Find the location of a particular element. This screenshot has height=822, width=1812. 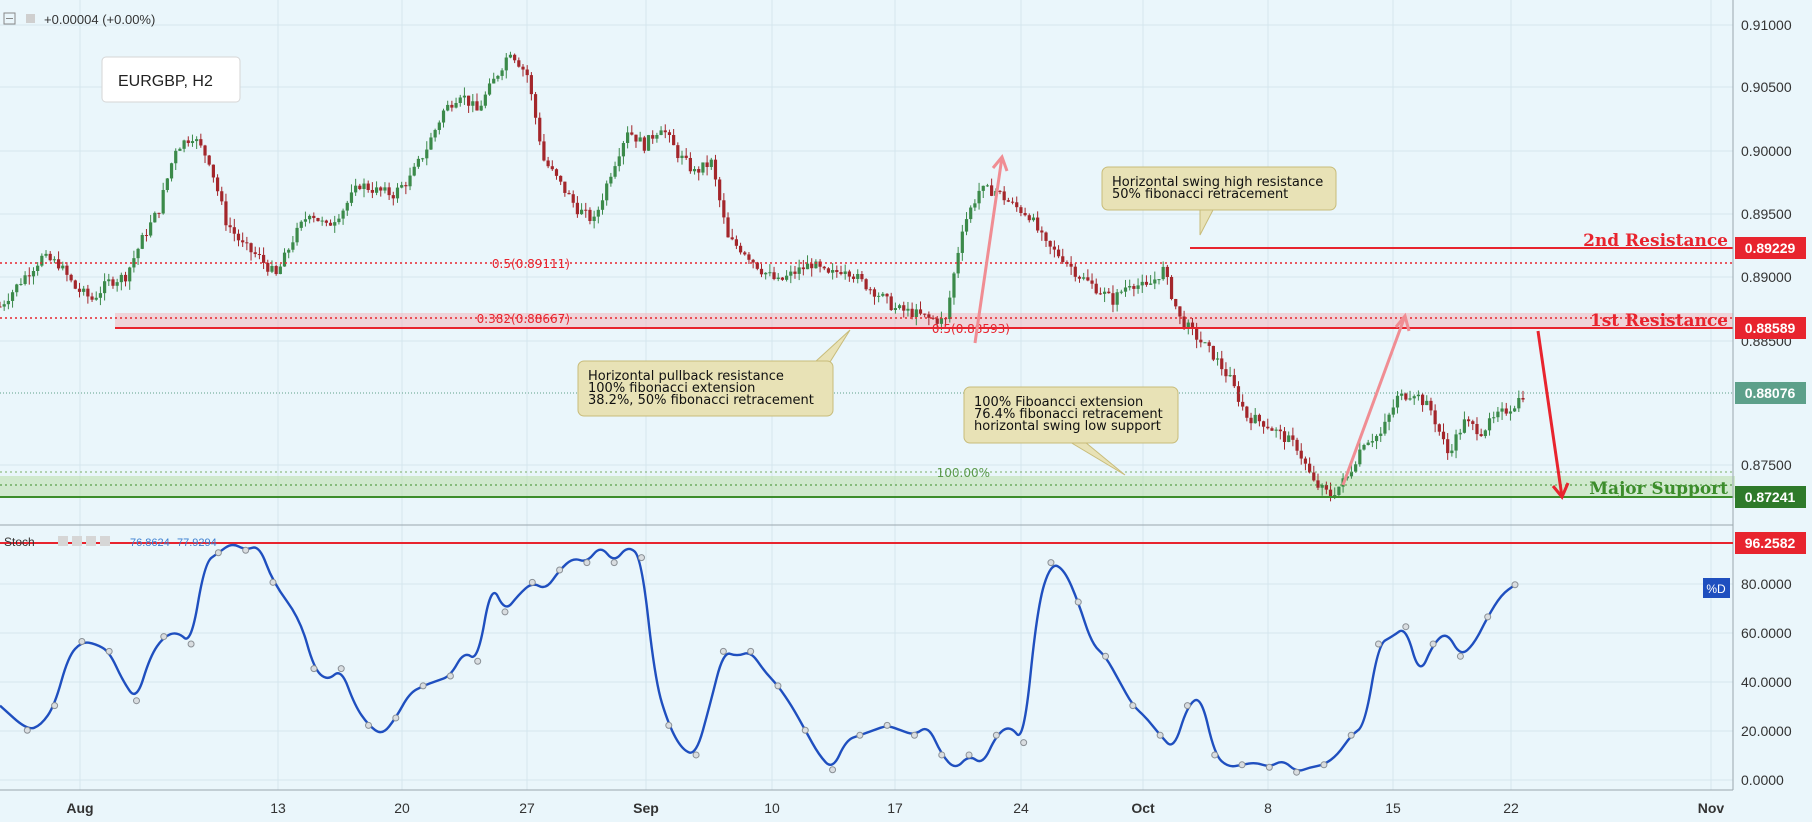

time-tick-label: 15 is located at coordinates (1393, 808).